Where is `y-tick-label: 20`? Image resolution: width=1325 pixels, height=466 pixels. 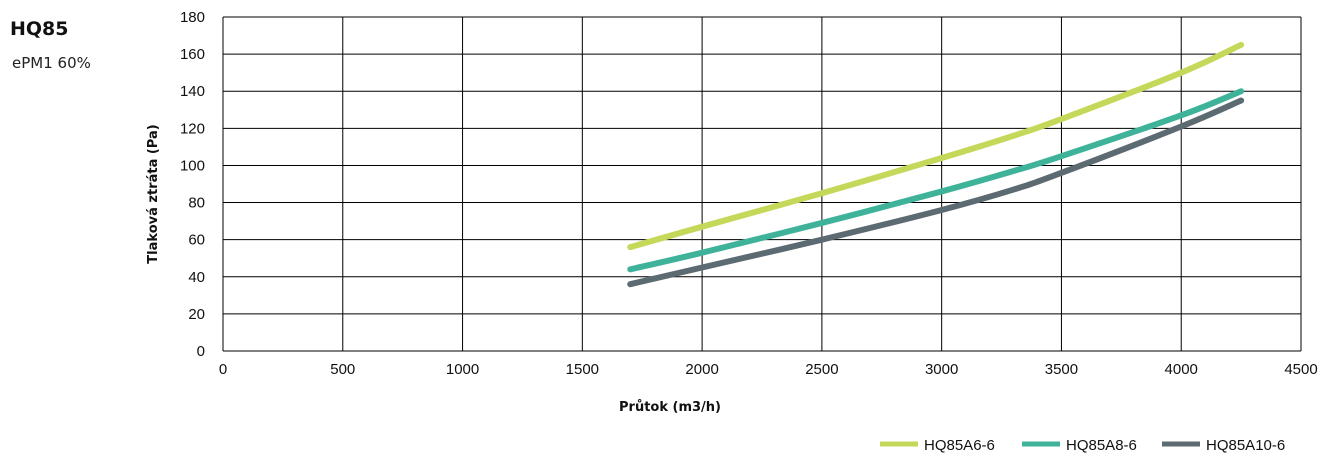 y-tick-label: 20 is located at coordinates (196, 314).